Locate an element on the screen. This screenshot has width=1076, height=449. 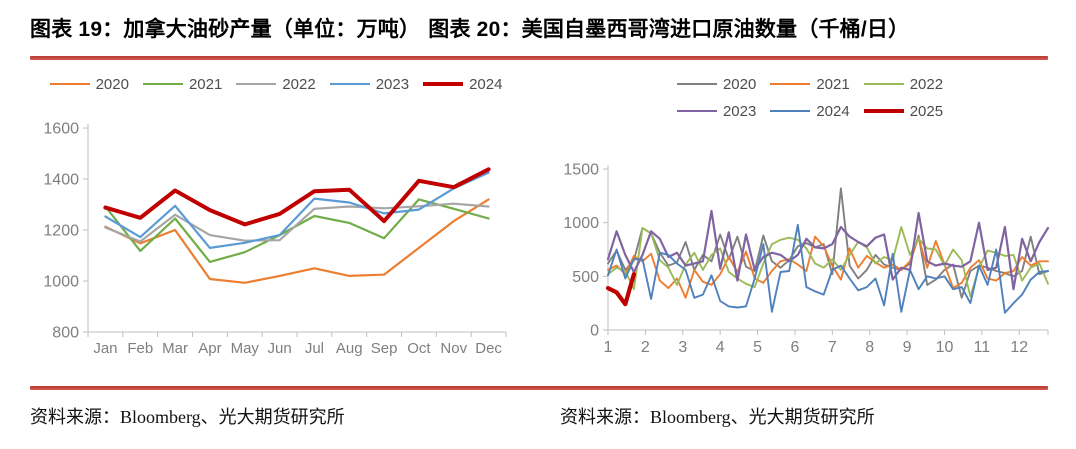
legend-row: 2020 2021 2022 2023 2024 is located at coordinates (275, 84).